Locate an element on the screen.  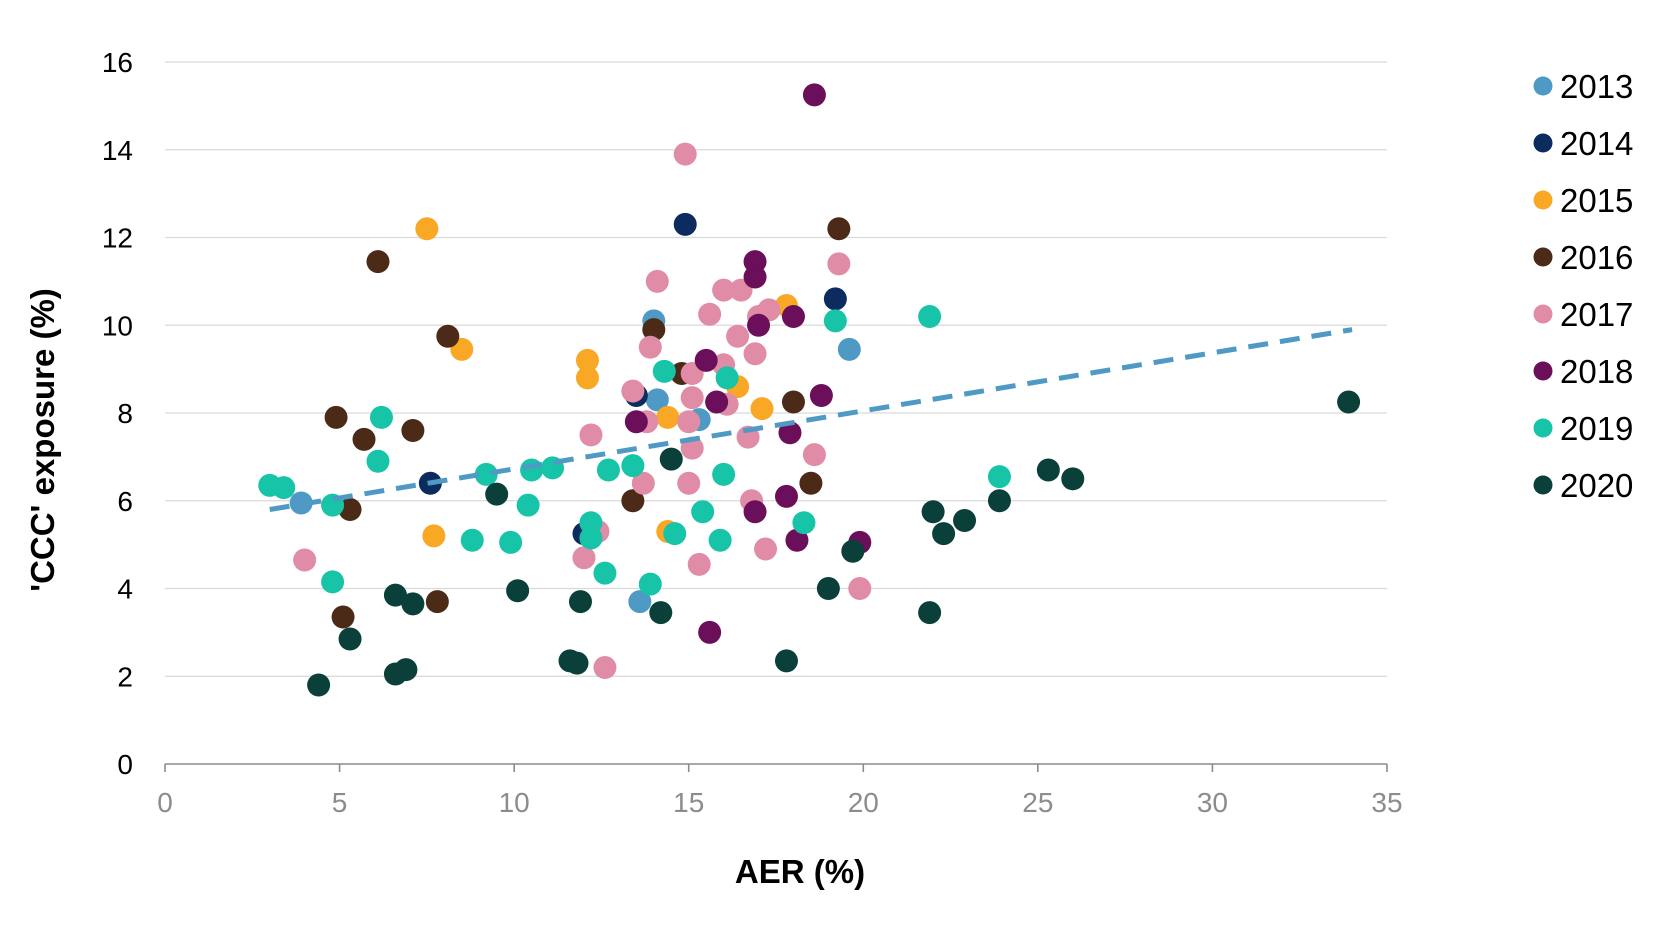
x-tick-label: 35 is located at coordinates (1386, 802).